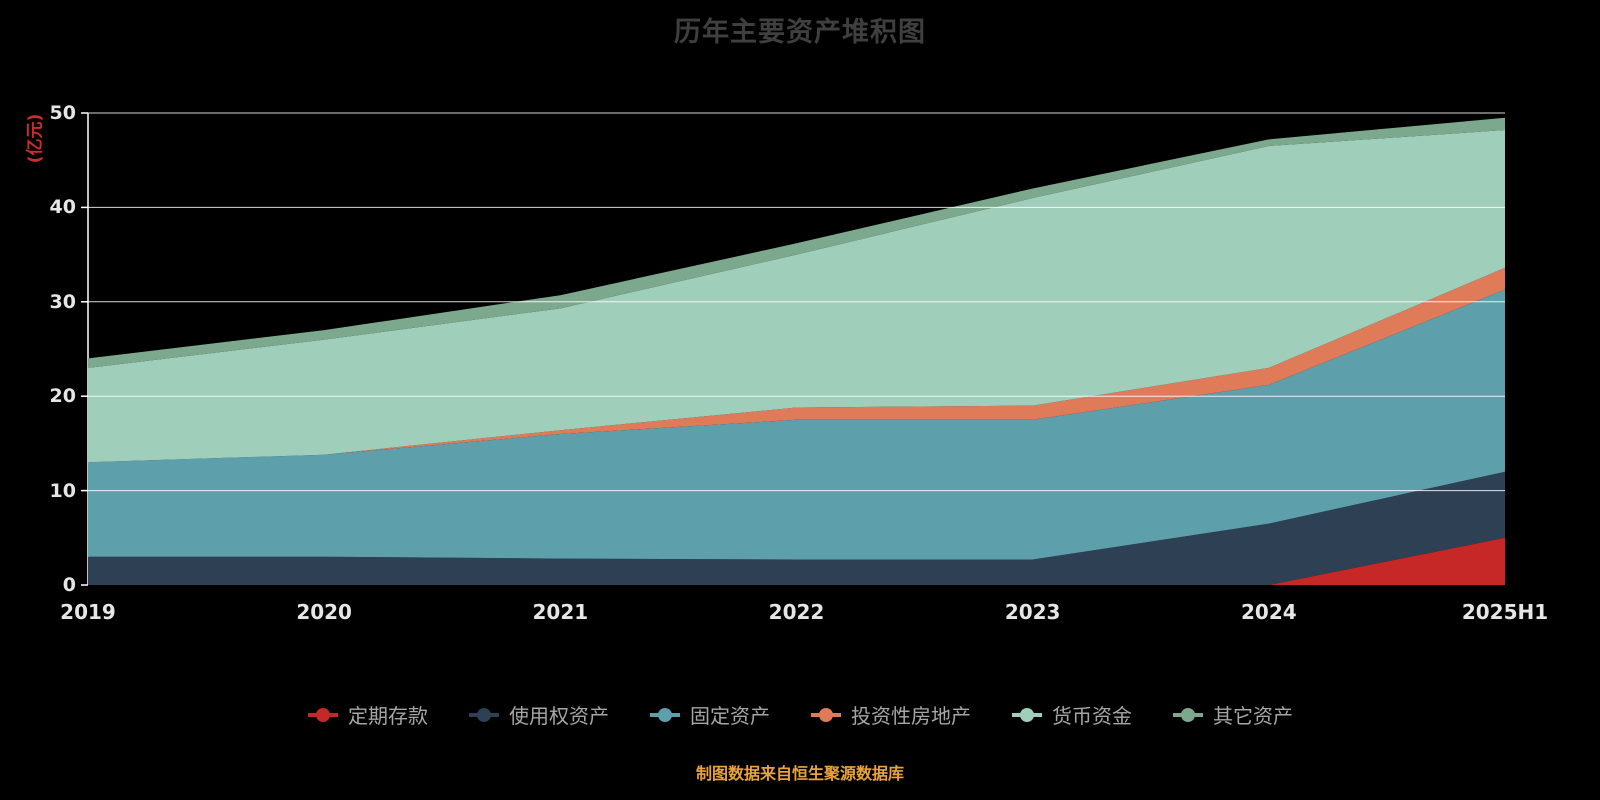  What do you see at coordinates (62, 396) in the screenshot?
I see `y-axis-tick-label: 20` at bounding box center [62, 396].